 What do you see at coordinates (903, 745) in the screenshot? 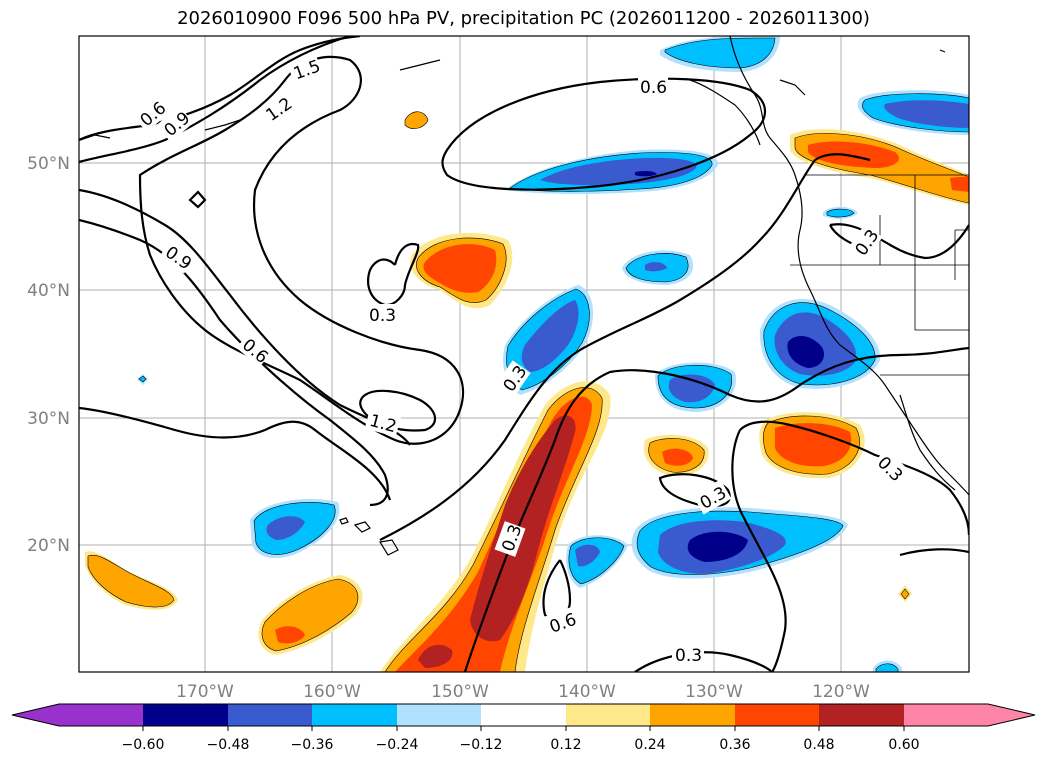
I see `colorbar-tick-label: 0.60` at bounding box center [903, 745].